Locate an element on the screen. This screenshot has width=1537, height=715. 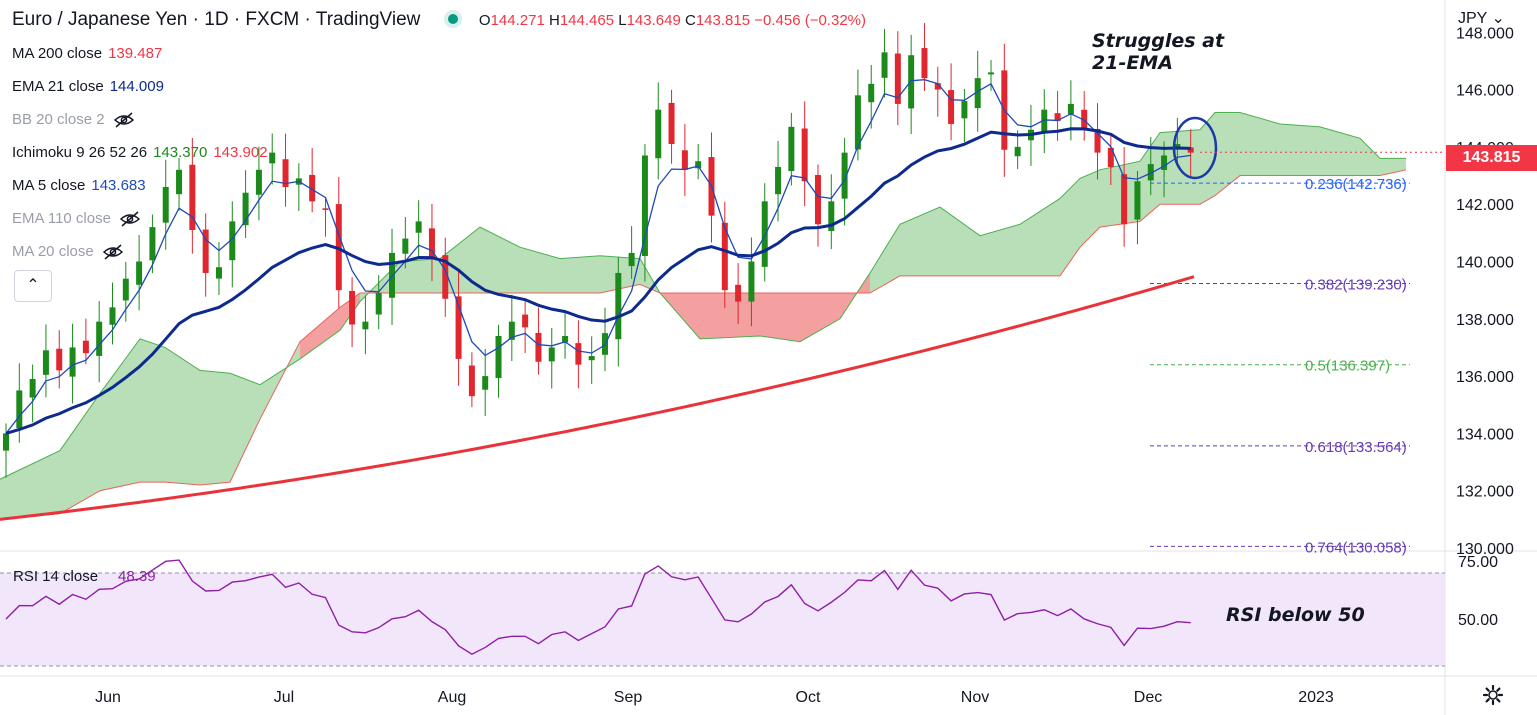
indicator-ma-20-close: MA 20 close is located at coordinates (68, 251).